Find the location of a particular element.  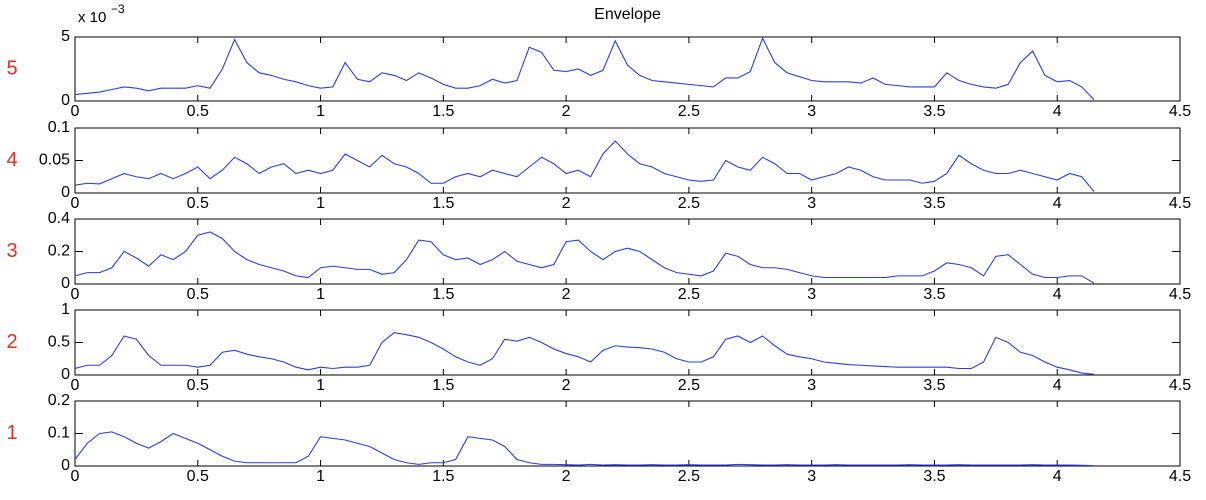

y-multiplier-exponent: −3 is located at coordinates (118, 9).